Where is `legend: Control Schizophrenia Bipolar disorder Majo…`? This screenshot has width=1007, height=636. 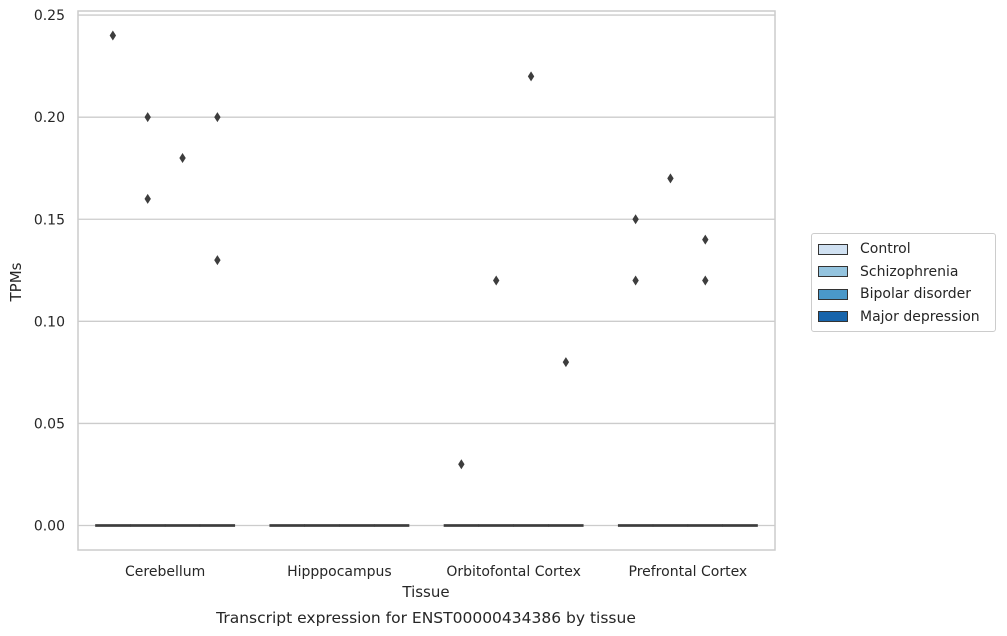 legend: Control Schizophrenia Bipolar disorder Majo… is located at coordinates (903, 282).